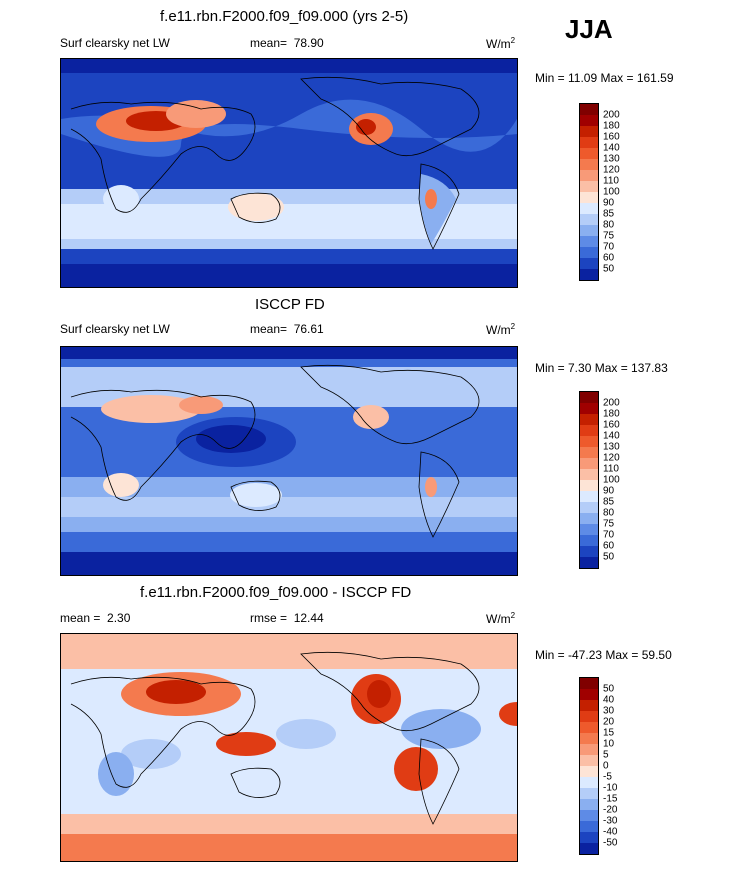  I want to click on colorbar-tick-label: 15, so click(609, 733).